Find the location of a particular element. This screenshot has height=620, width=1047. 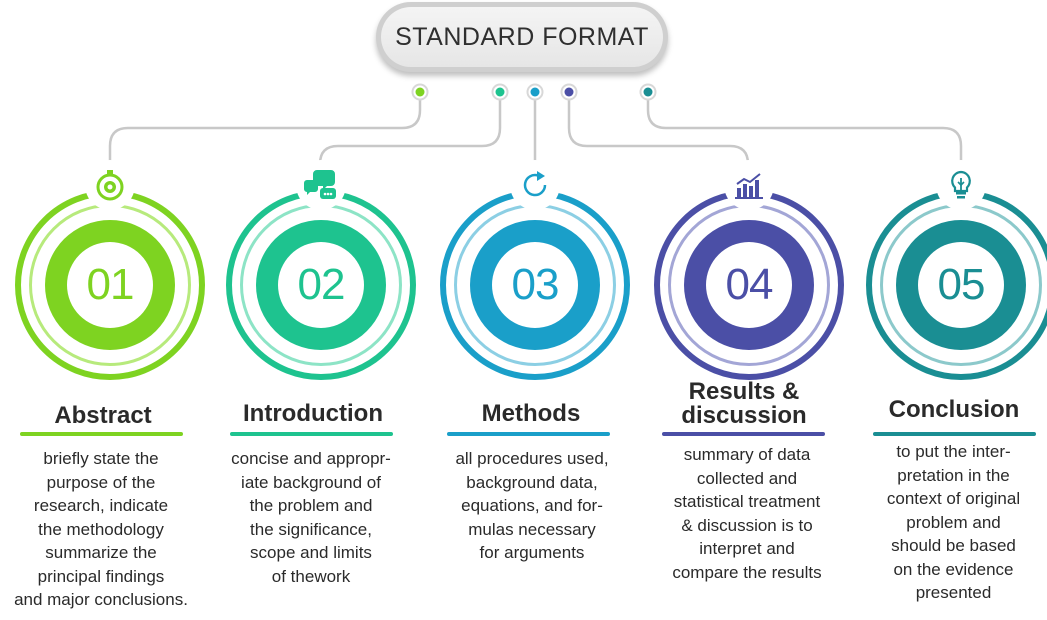

step-05-underline is located at coordinates (954, 434).